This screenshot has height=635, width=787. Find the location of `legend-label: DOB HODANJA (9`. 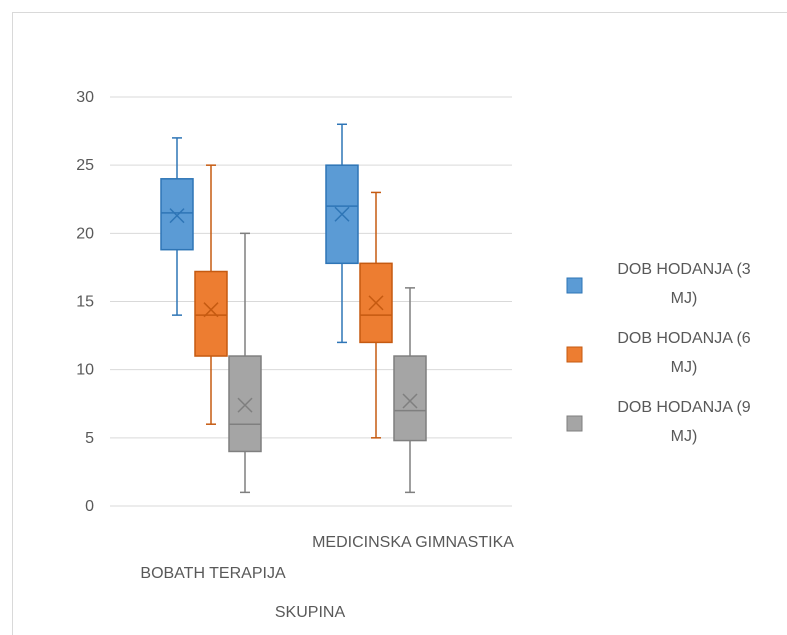

legend-label: DOB HODANJA (9 is located at coordinates (683, 407).